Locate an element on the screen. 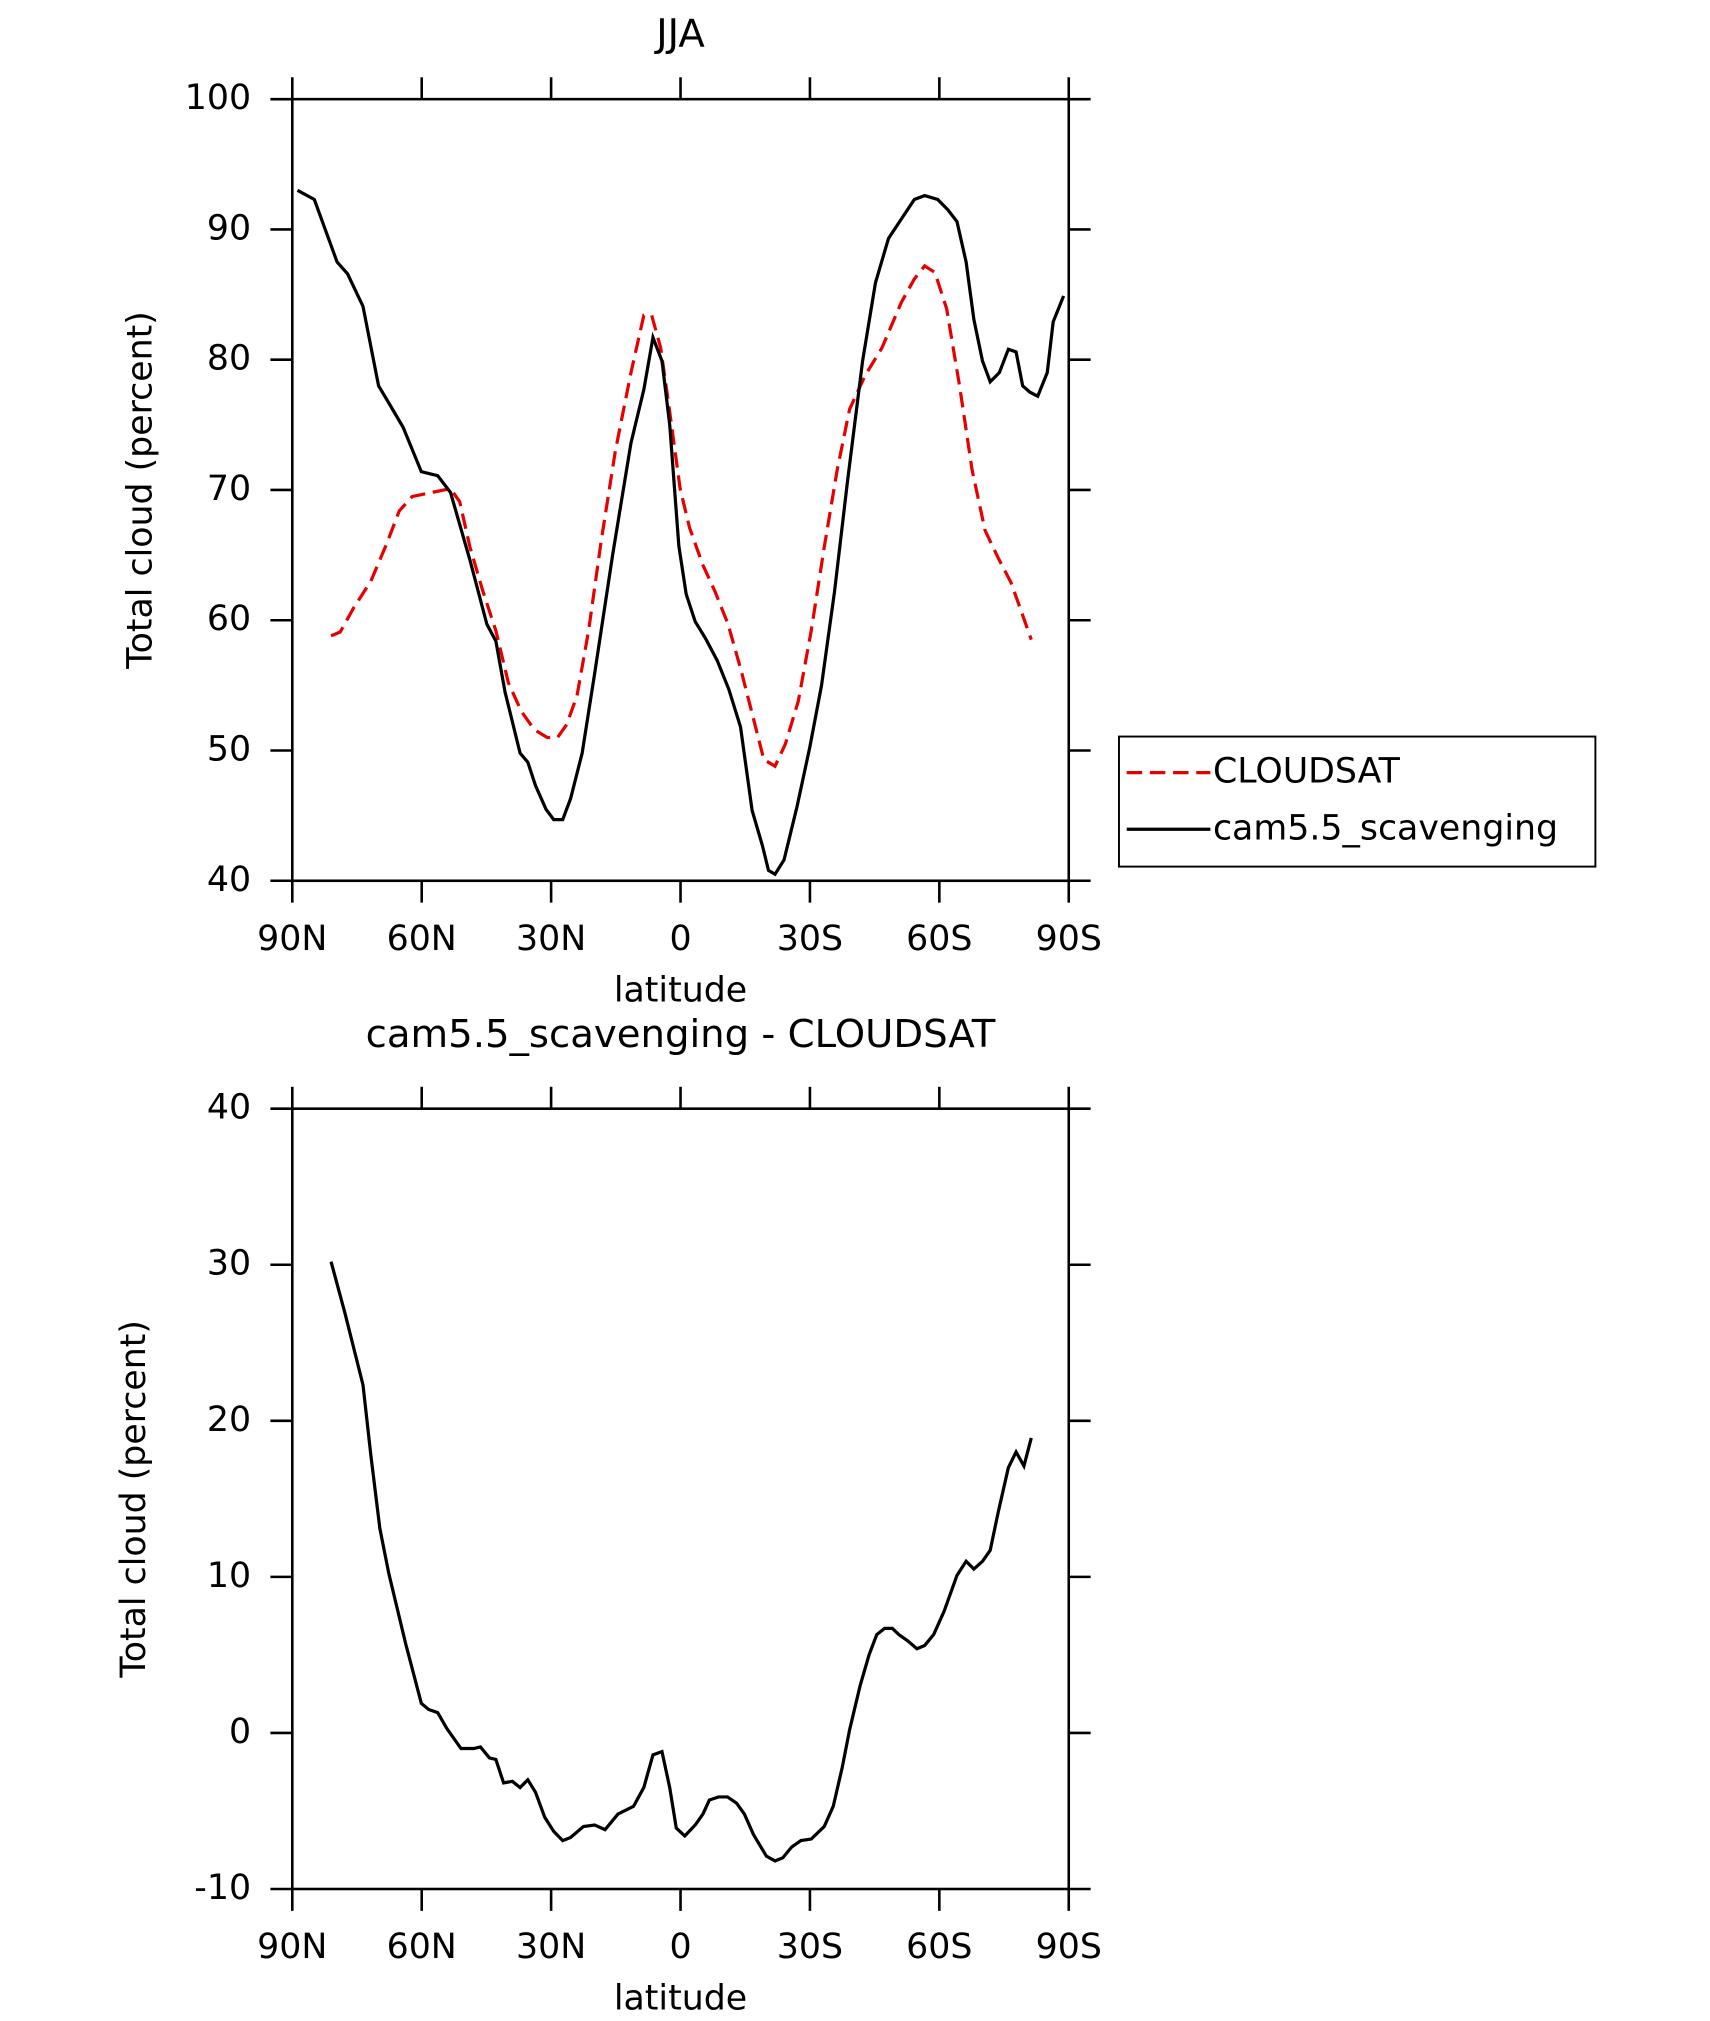 Image resolution: width=1710 pixels, height=2021 pixels. y-tick-label: 70 is located at coordinates (229, 489).